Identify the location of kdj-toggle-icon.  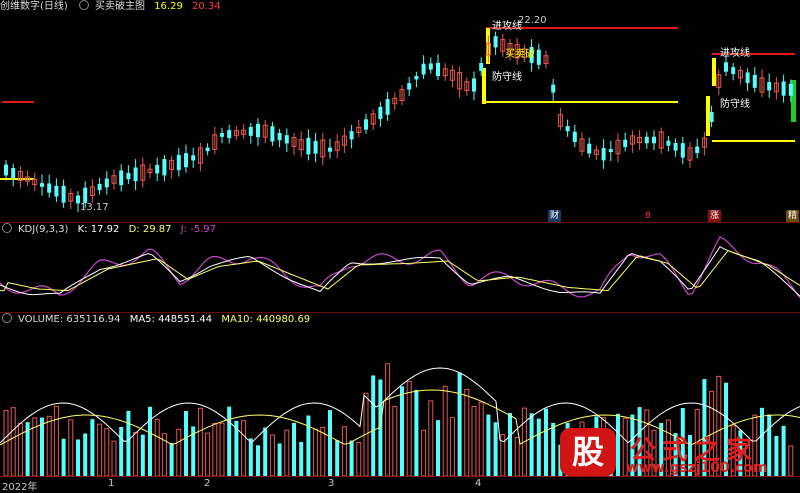
(7, 228).